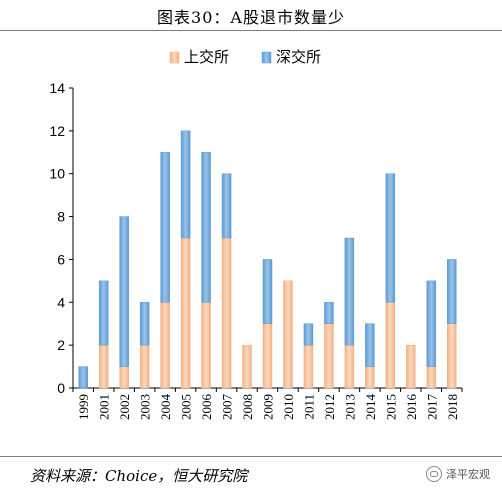 This screenshot has width=502, height=495. Describe the element at coordinates (124, 291) in the screenshot. I see `bar-szse-2002` at that location.